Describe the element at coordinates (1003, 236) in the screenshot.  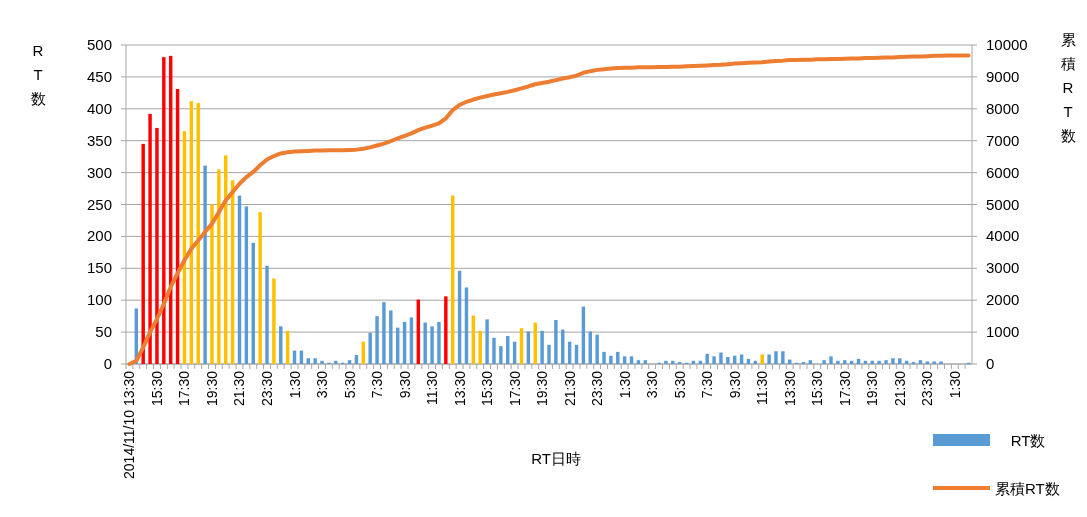
I see `y2-tick-label: 4000` at that location.